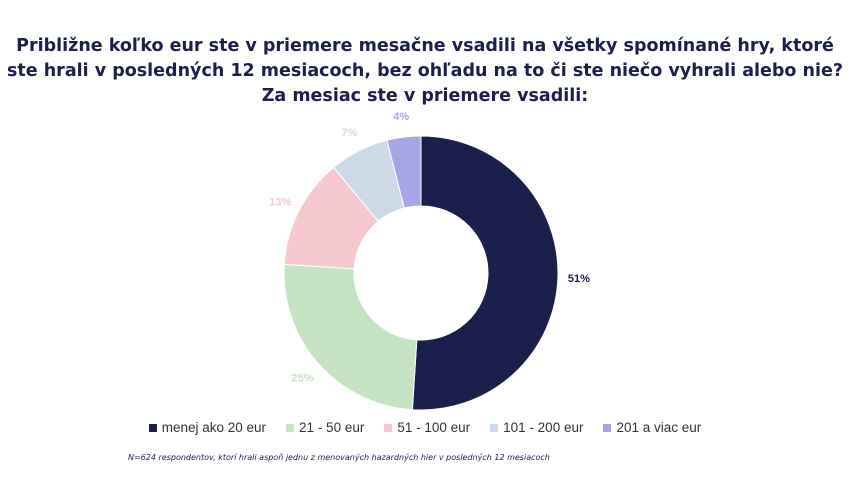 This screenshot has height=478, width=850. I want to click on legend-item-menej-ako-20-eur: menej ako 20 eur, so click(207, 427).